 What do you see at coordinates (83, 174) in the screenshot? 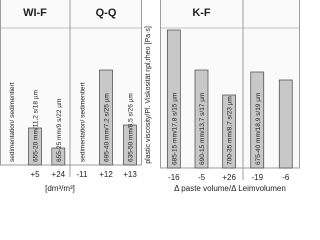
I see `x-tick-label: -11` at bounding box center [83, 174].